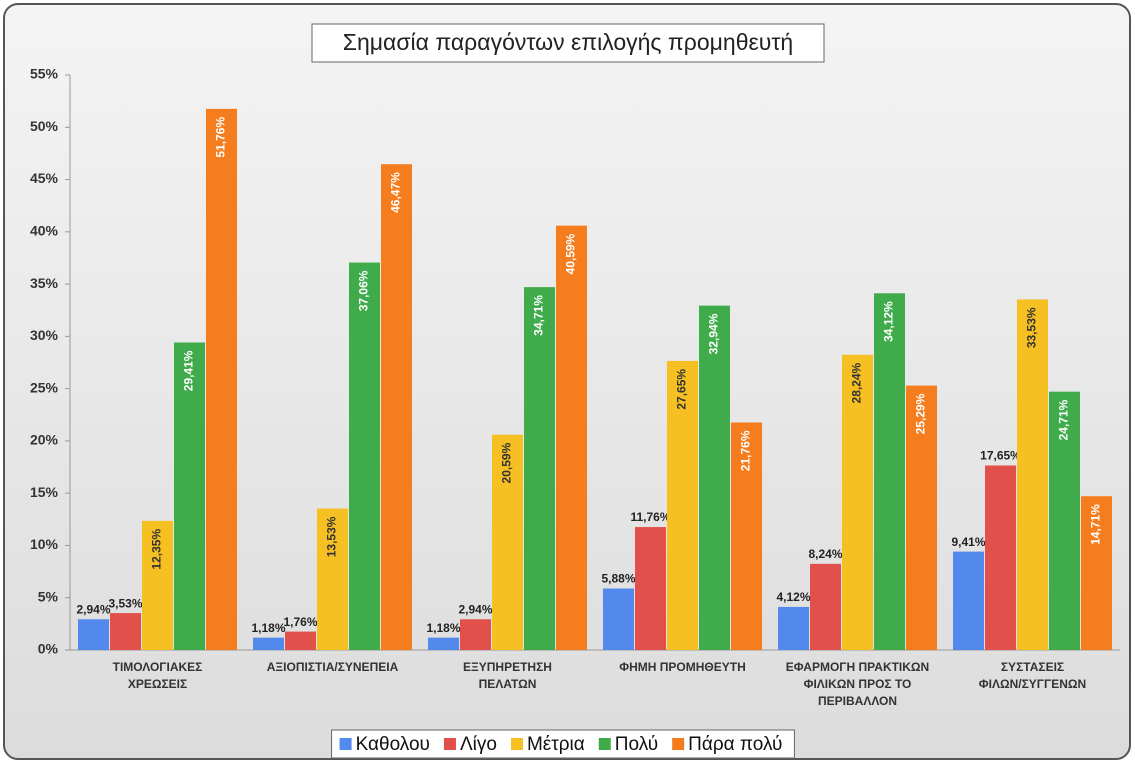  Describe the element at coordinates (735, 744) in the screenshot. I see `legend-label: Πάρα πολύ` at that location.